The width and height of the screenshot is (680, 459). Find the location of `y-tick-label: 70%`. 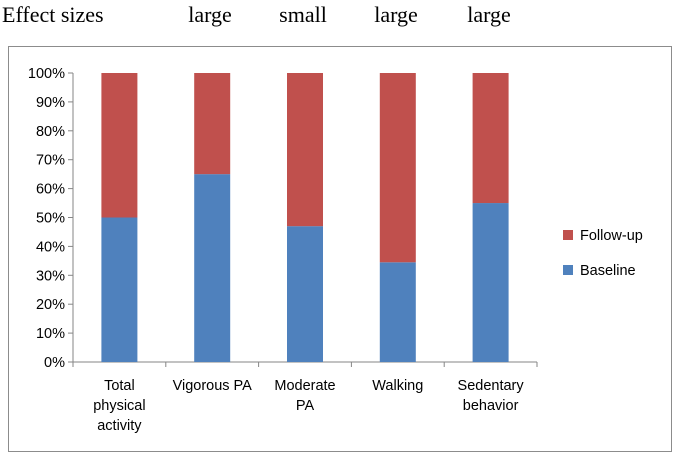

y-tick-label: 70% is located at coordinates (50, 161).